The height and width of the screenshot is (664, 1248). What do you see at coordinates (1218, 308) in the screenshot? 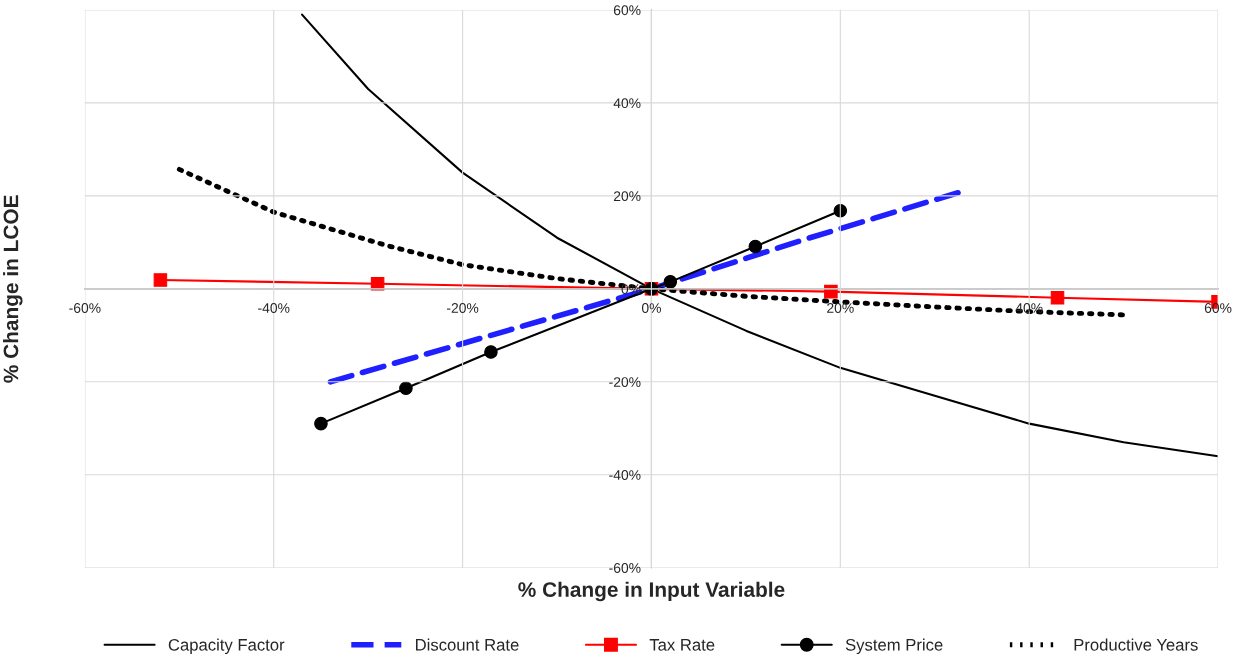
I see `x-tick-label: 60%` at bounding box center [1218, 308].